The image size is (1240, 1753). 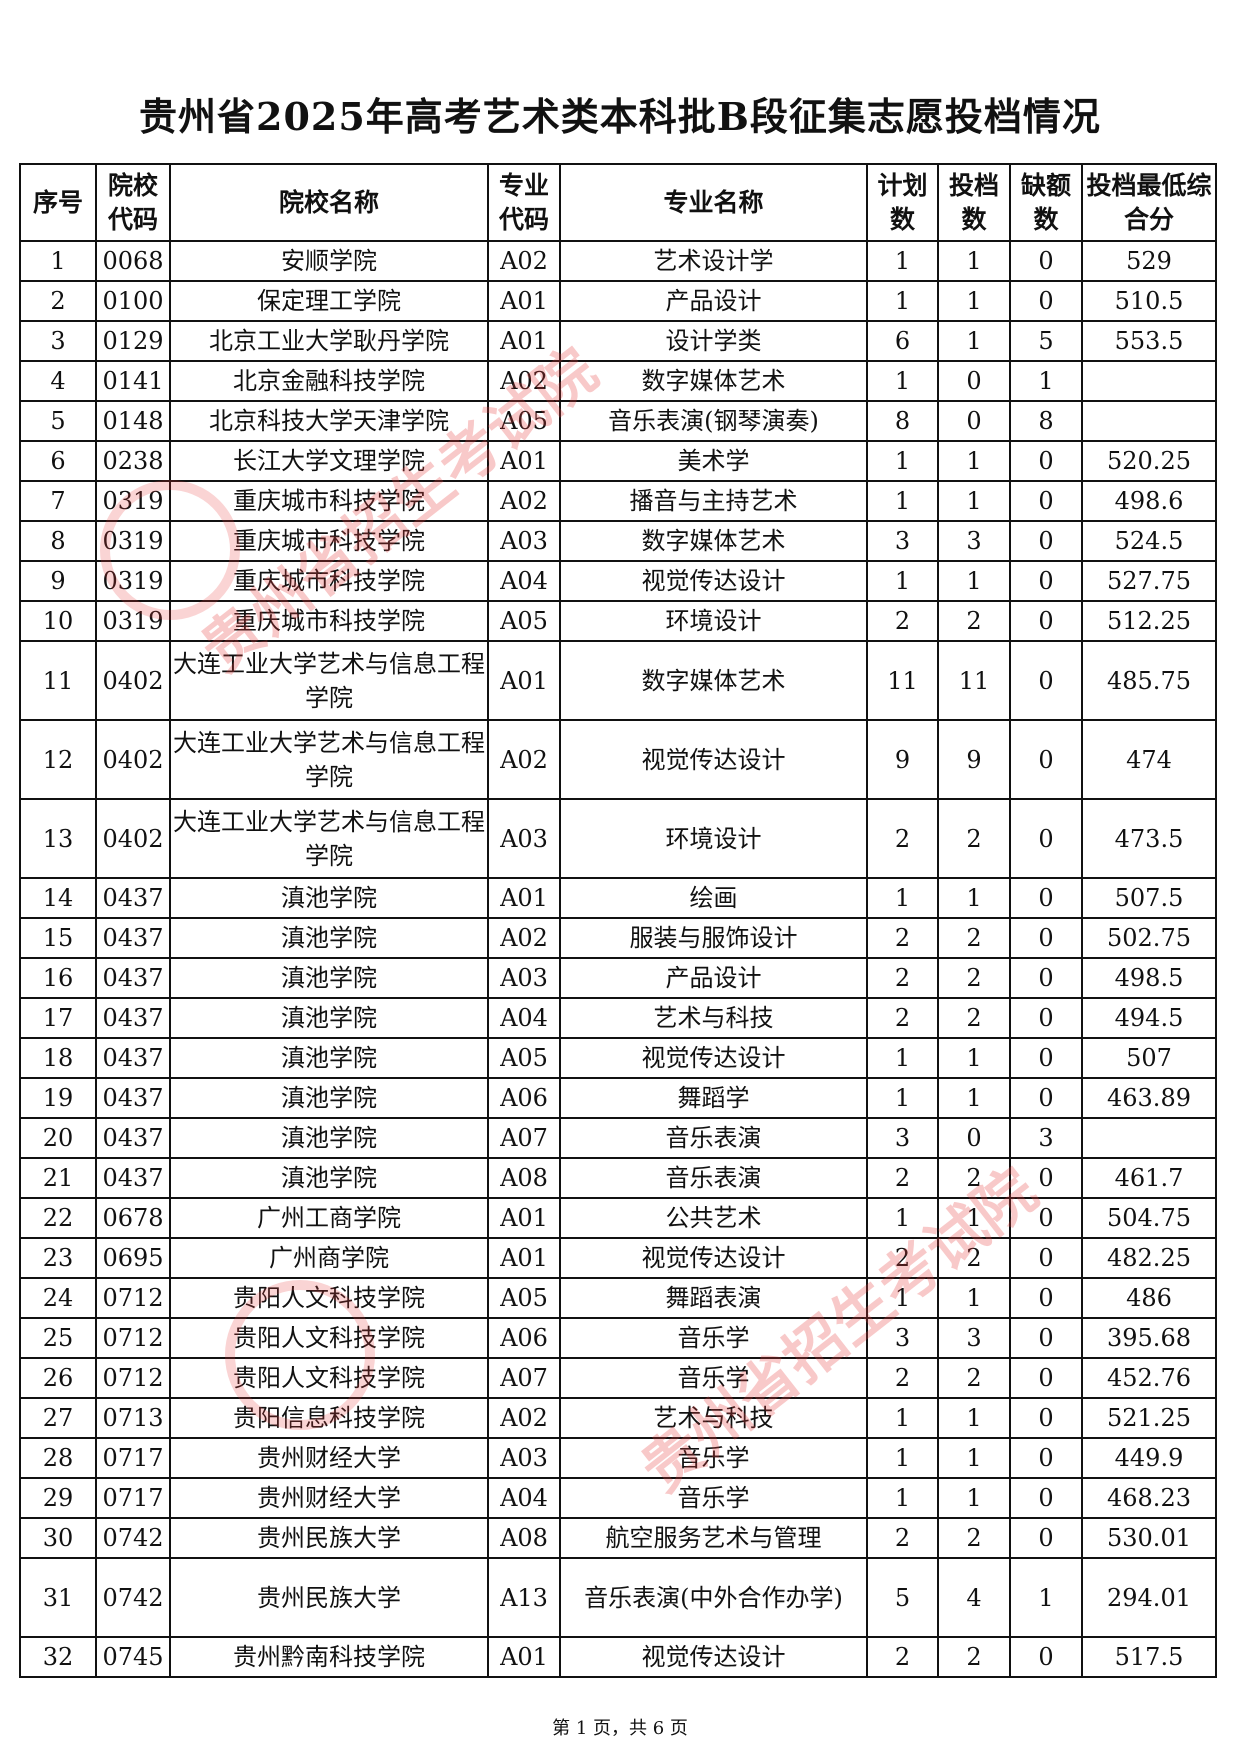 What do you see at coordinates (58, 621) in the screenshot?
I see `cell-seq: 10` at bounding box center [58, 621].